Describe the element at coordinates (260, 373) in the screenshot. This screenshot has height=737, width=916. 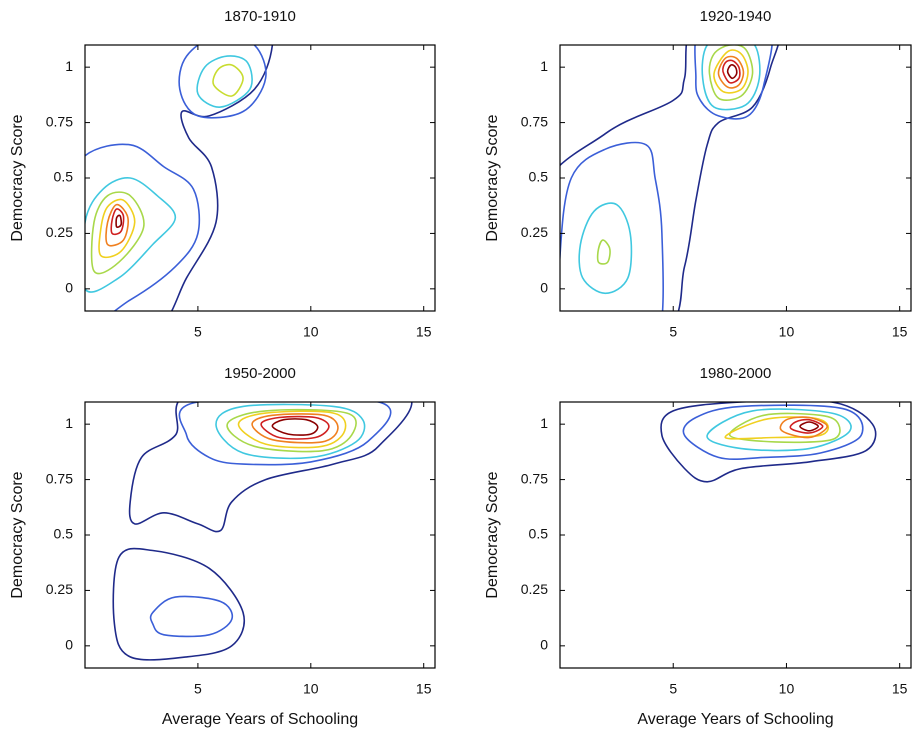
I see `panel-title: 1950-2000` at that location.